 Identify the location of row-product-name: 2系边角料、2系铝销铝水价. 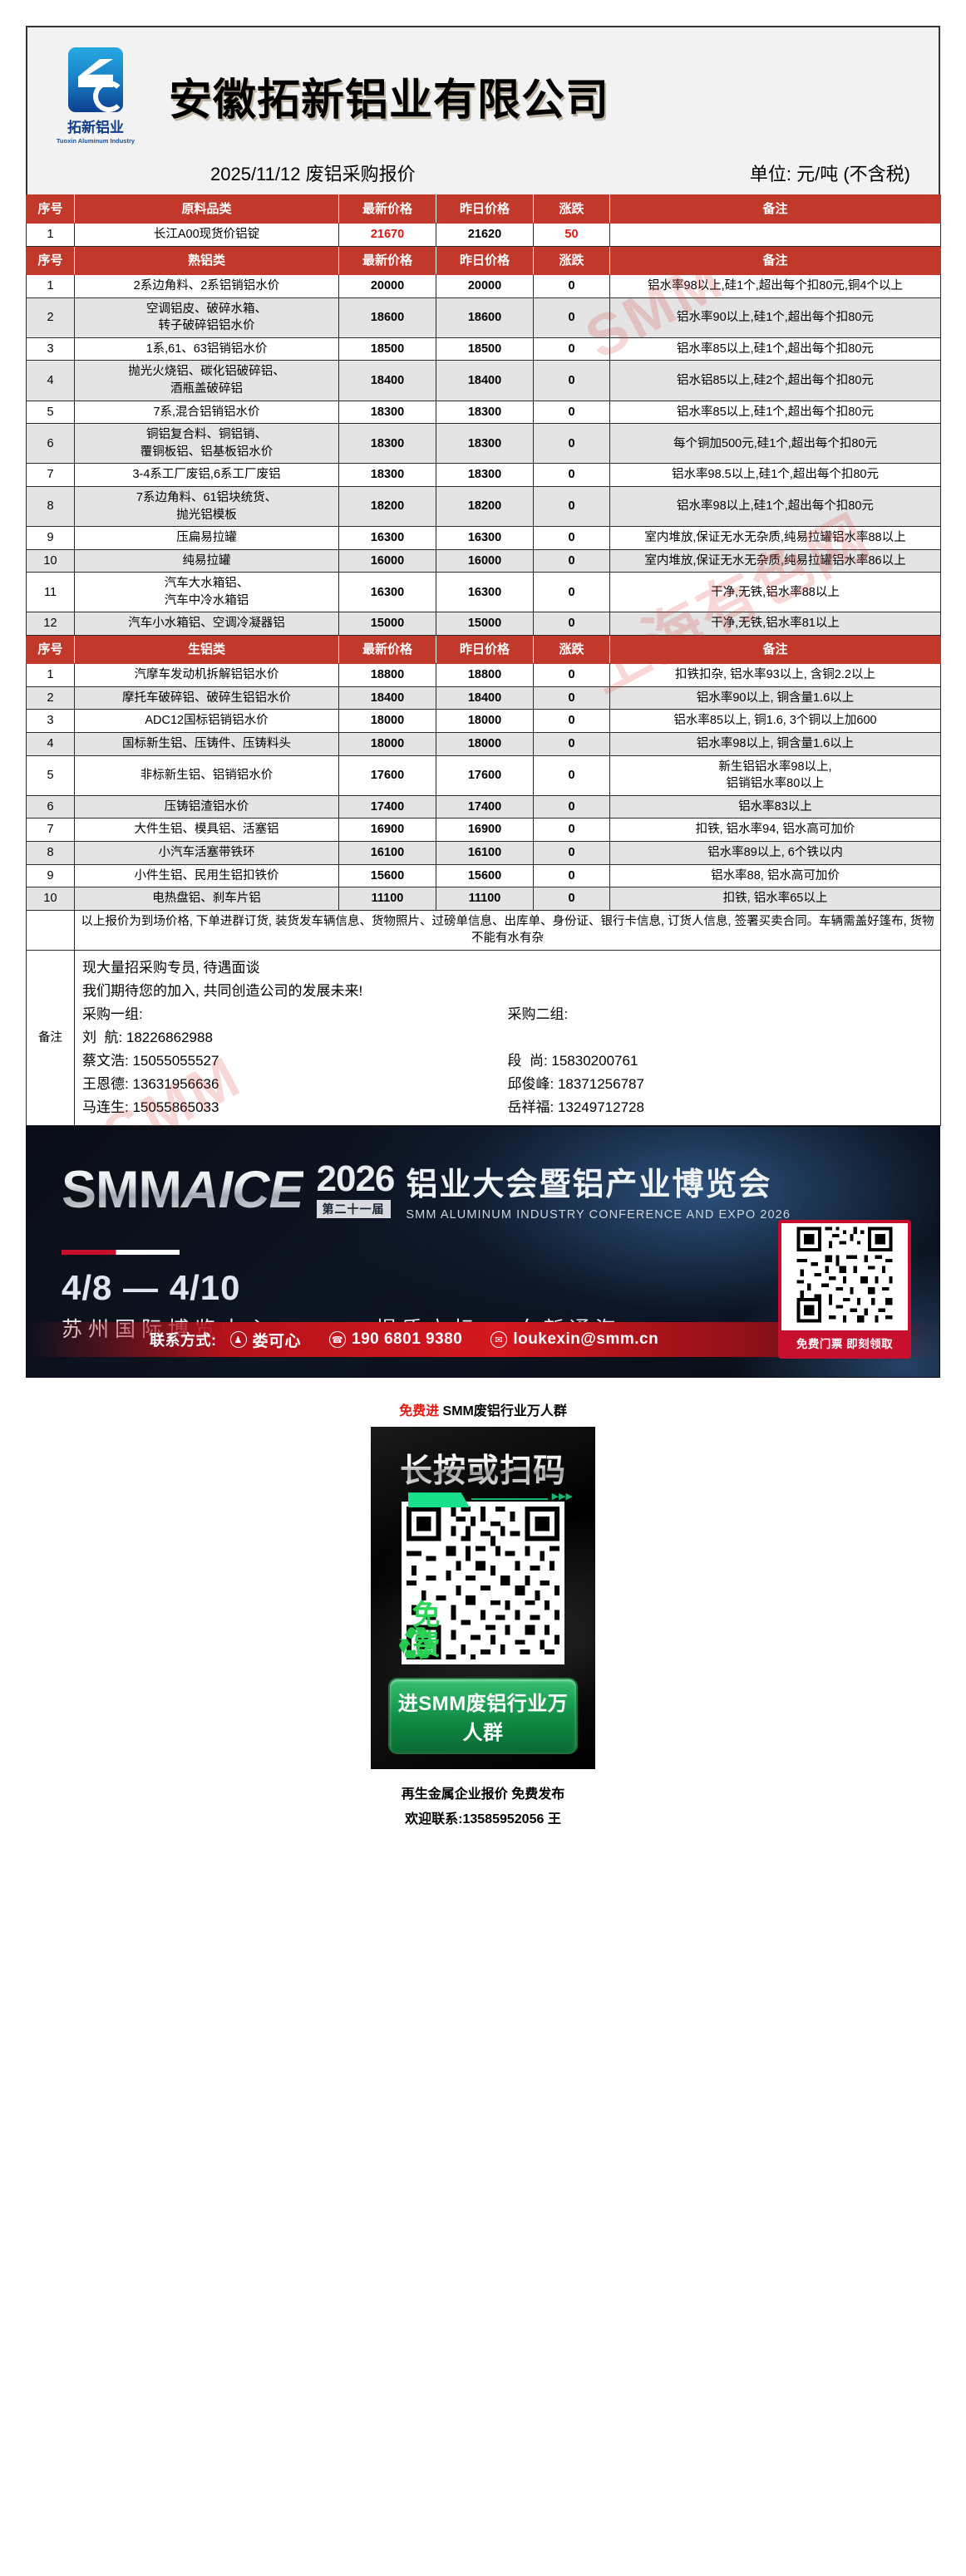
(206, 286).